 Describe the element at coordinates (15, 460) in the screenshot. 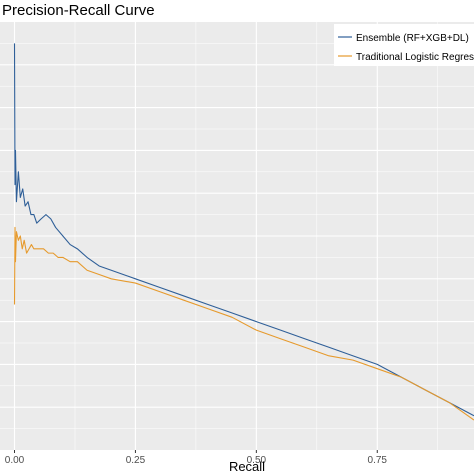

I see `x-tick-label: 0.00` at that location.